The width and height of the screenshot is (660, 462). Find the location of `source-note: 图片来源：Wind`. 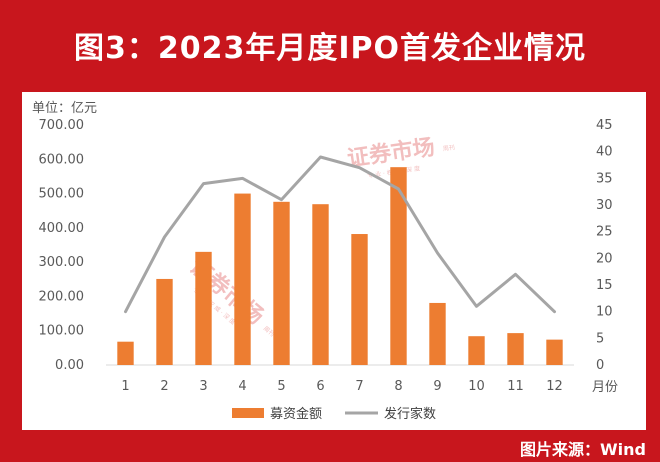

source-note: 图片来源：Wind is located at coordinates (583, 449).